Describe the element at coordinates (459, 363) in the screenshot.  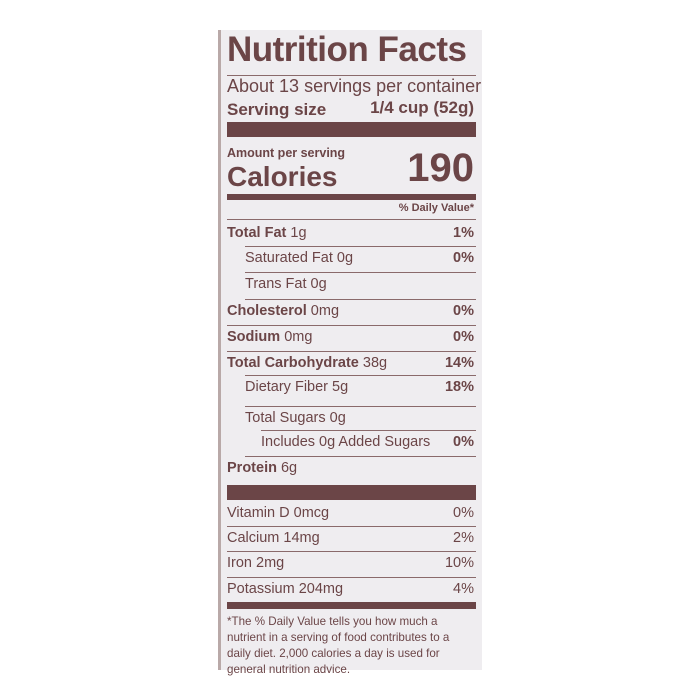
I see `nutrient-daily-value: 14%` at that location.